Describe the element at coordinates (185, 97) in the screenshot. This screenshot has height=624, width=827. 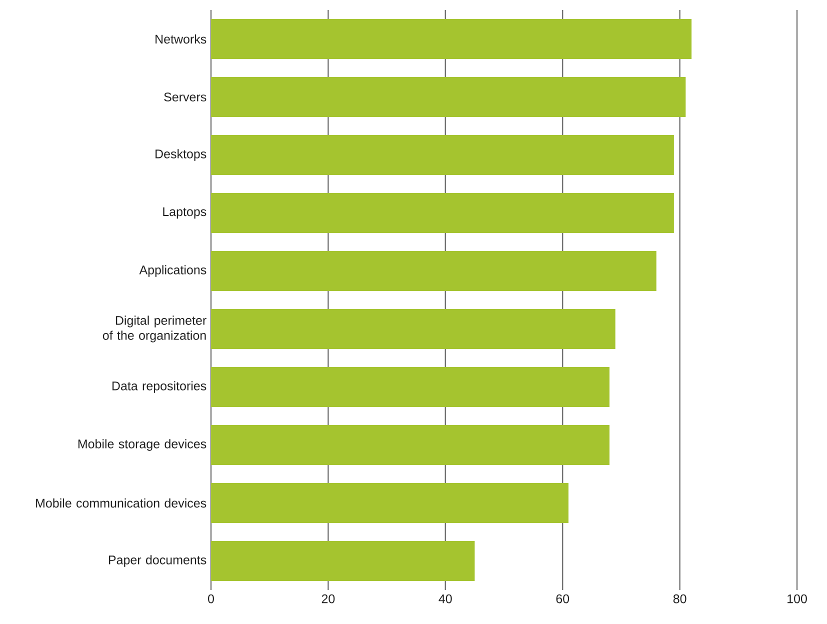
I see `y-tick-label: Servers` at that location.